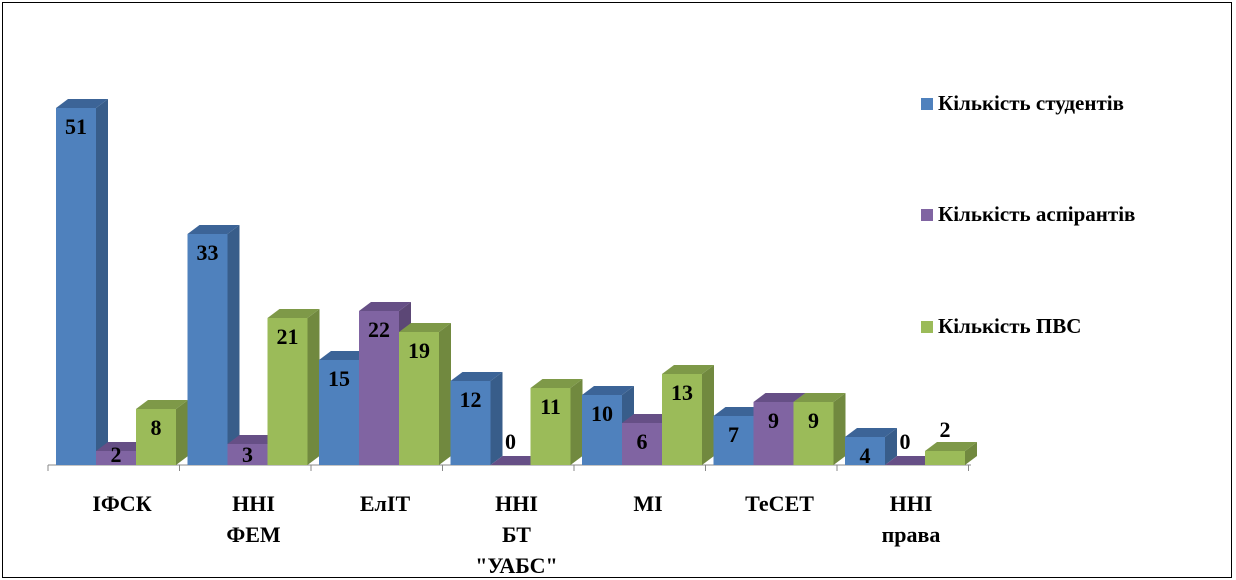 The height and width of the screenshot is (580, 1236). Describe the element at coordinates (121, 503) in the screenshot. I see `x-tick-label: ІФСК` at that location.